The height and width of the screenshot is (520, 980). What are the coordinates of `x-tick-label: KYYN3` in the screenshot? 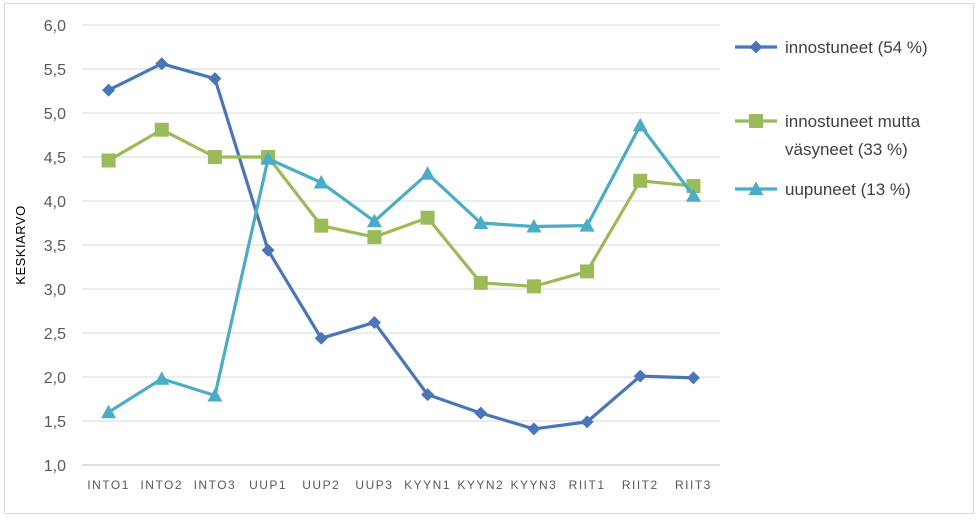 It's located at (533, 485).